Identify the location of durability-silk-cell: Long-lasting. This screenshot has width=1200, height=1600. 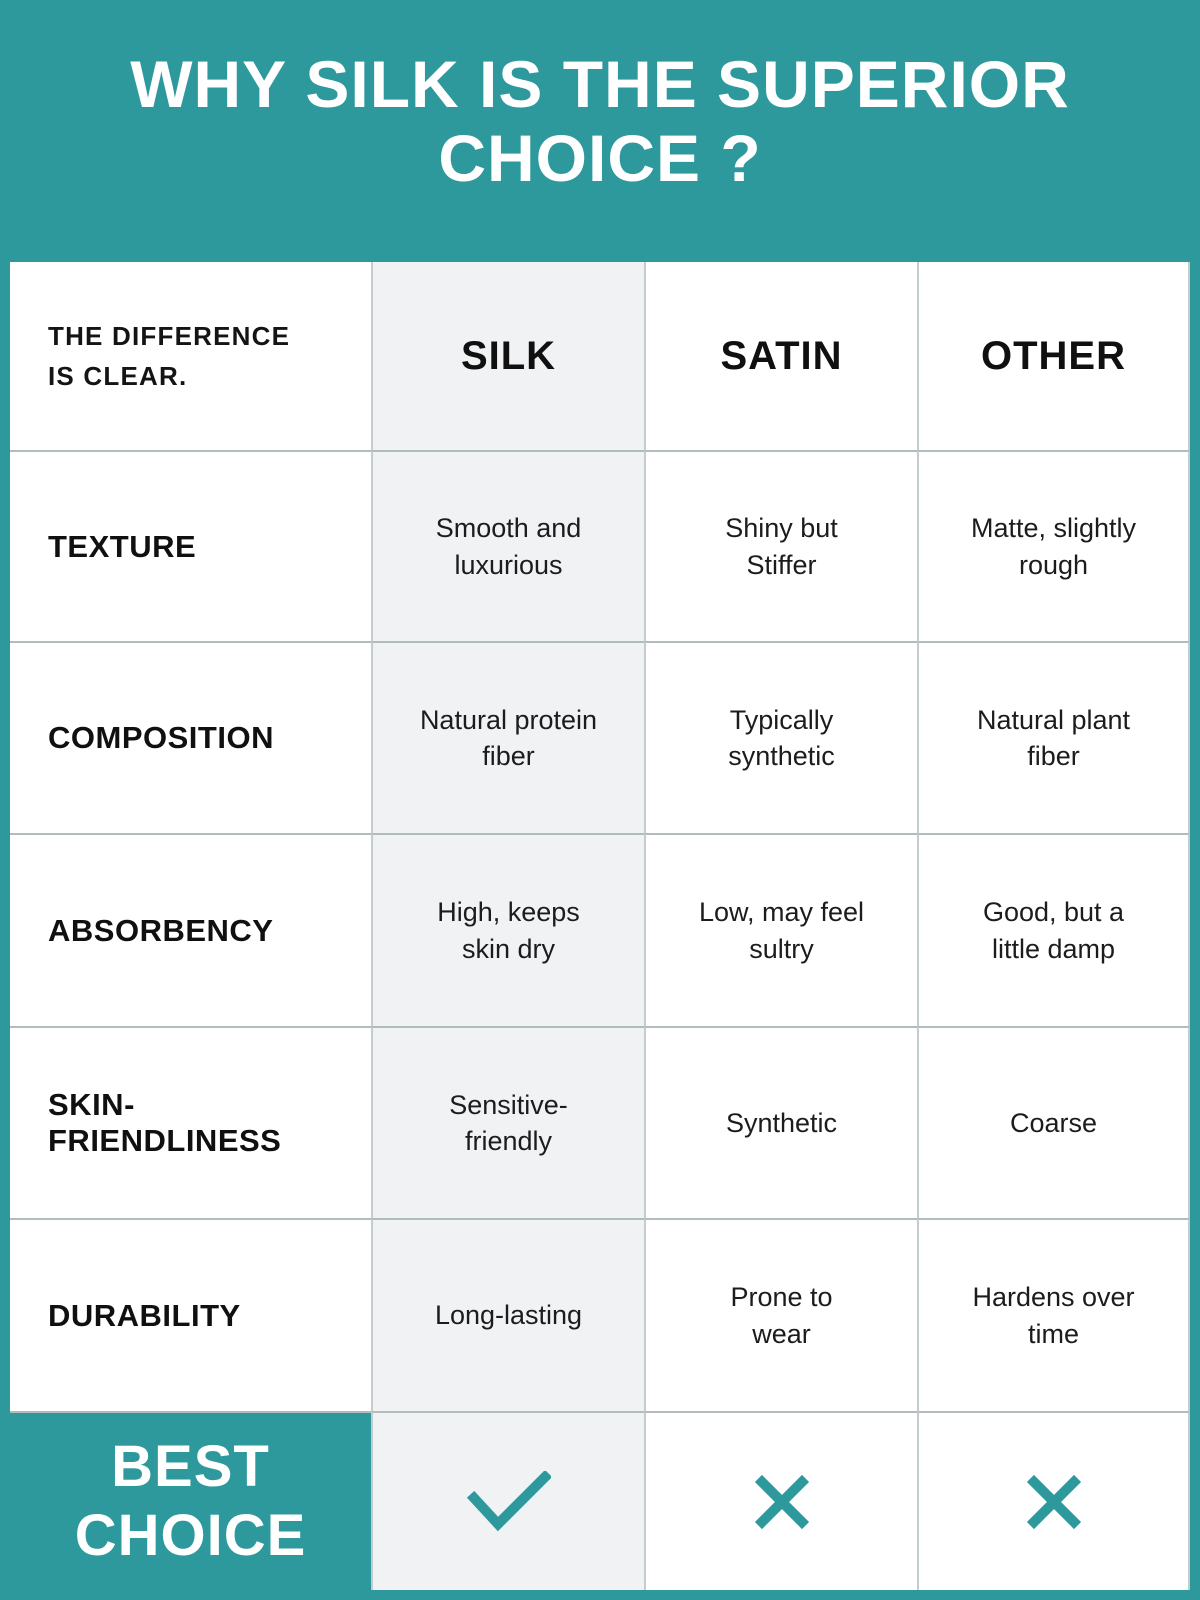
(507, 1314).